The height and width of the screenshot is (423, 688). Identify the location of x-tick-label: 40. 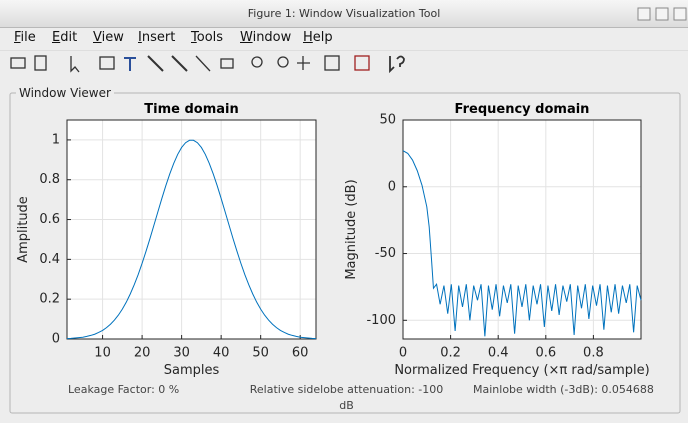
(221, 353).